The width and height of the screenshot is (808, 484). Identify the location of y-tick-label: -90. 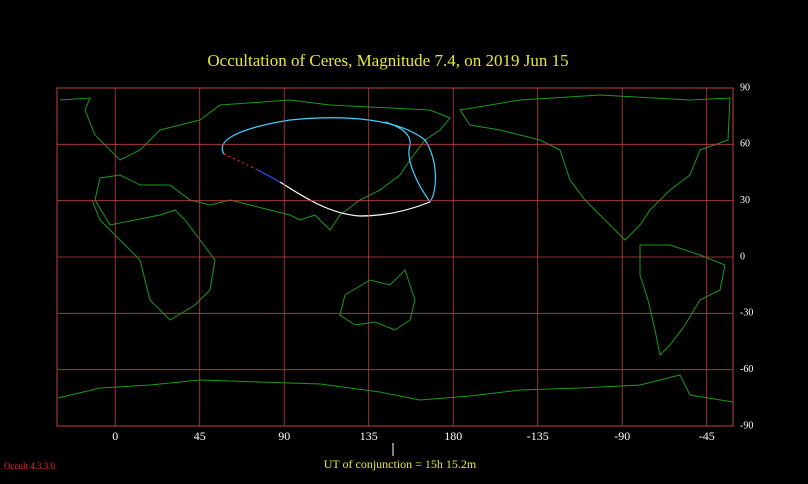
(746, 425).